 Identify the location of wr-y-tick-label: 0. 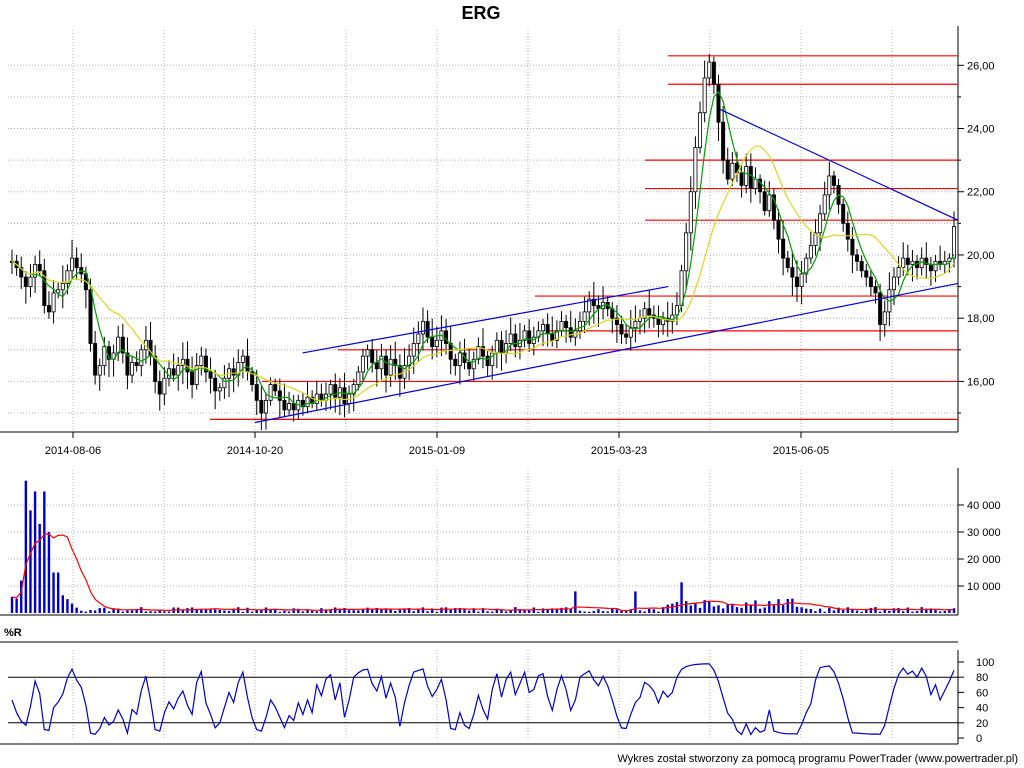
(979, 739).